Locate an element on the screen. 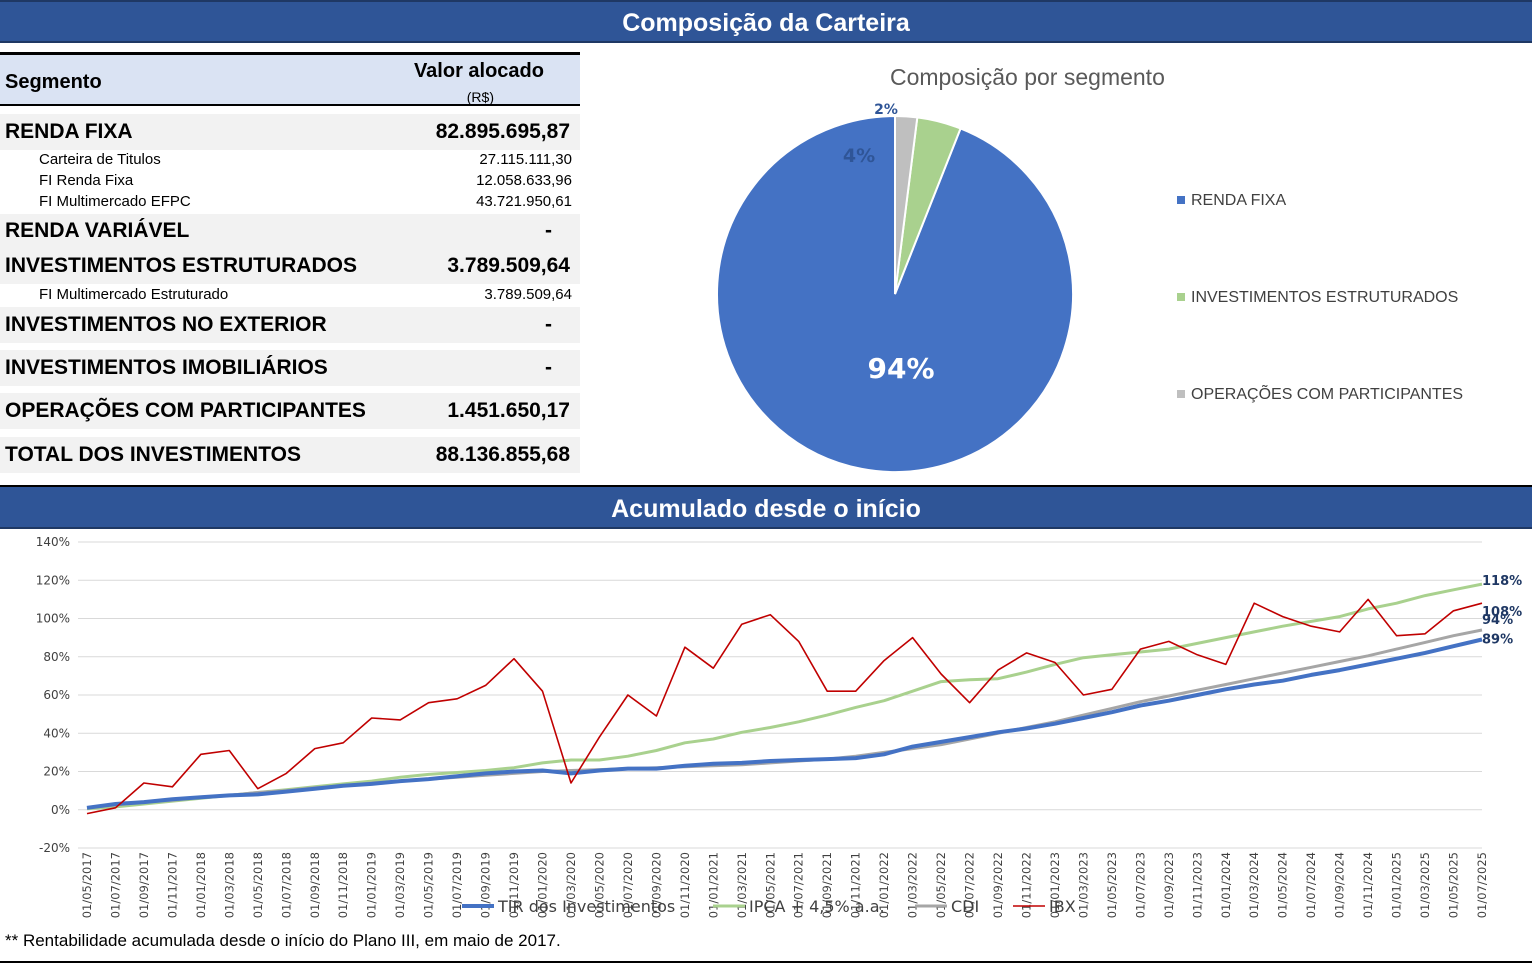  x-tick-label: 01/01/2023 is located at coordinates (1055, 885).